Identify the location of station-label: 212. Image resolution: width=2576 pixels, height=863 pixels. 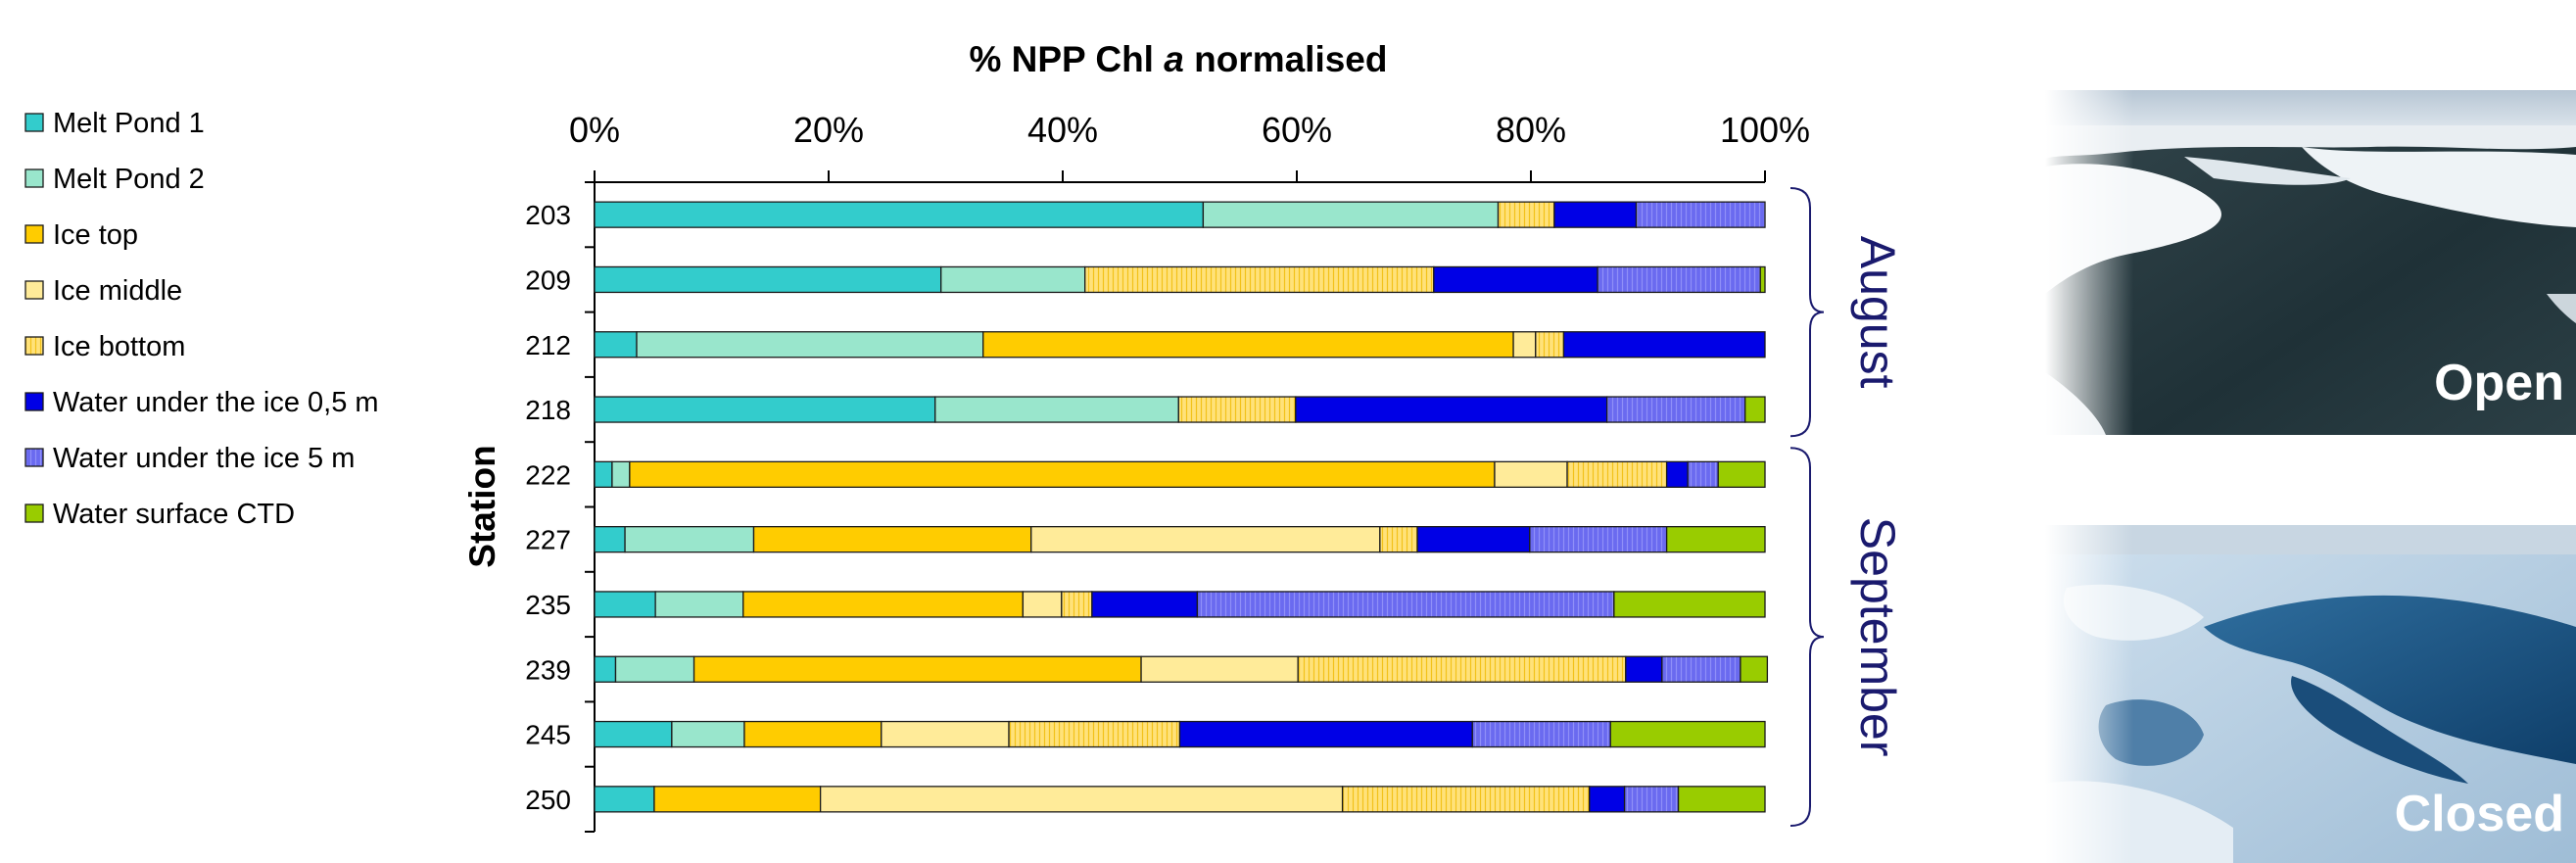
(548, 345).